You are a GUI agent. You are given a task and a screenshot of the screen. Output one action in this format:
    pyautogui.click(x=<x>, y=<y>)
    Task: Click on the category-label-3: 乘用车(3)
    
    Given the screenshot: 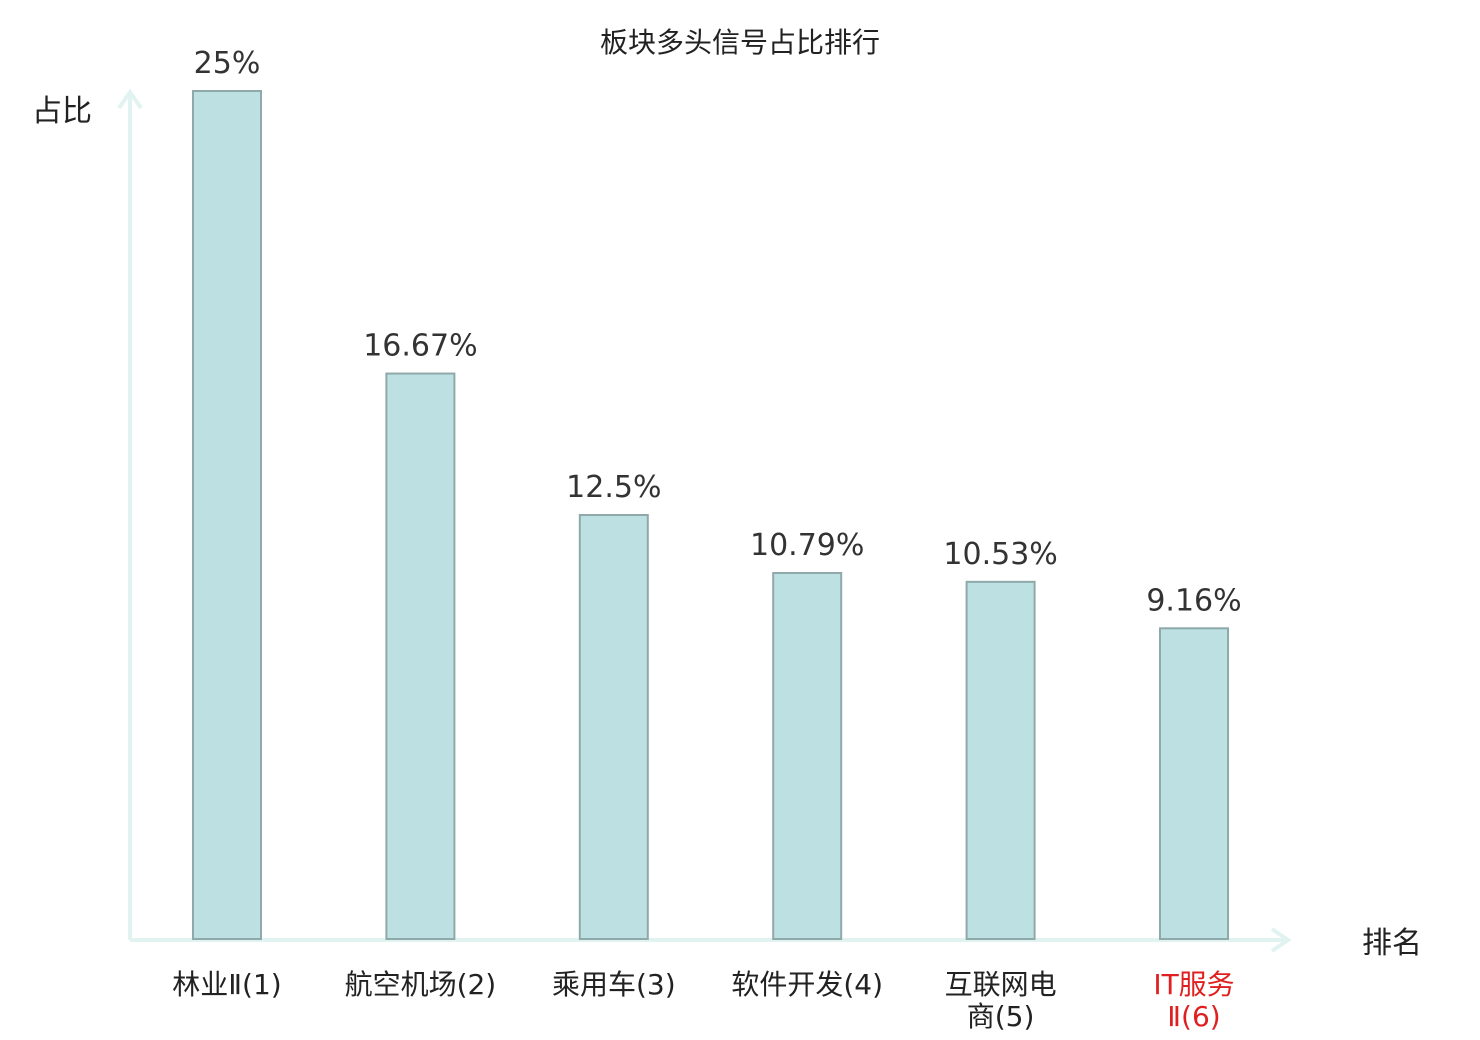 What is the action you would take?
    pyautogui.click(x=614, y=984)
    